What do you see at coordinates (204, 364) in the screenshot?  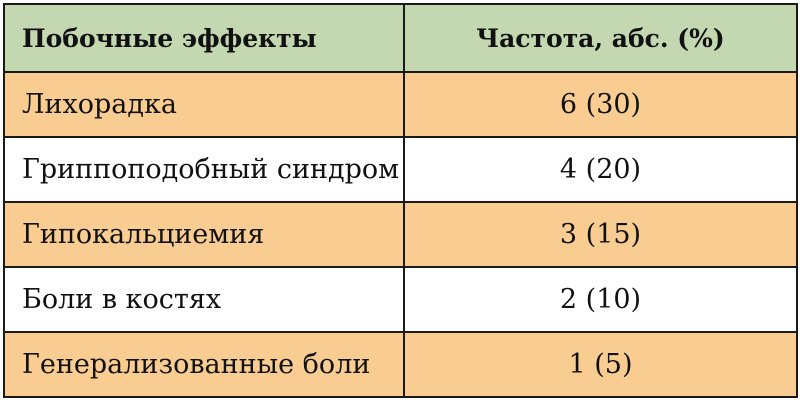 I see `effect-cell: Генерализованные боли` at bounding box center [204, 364].